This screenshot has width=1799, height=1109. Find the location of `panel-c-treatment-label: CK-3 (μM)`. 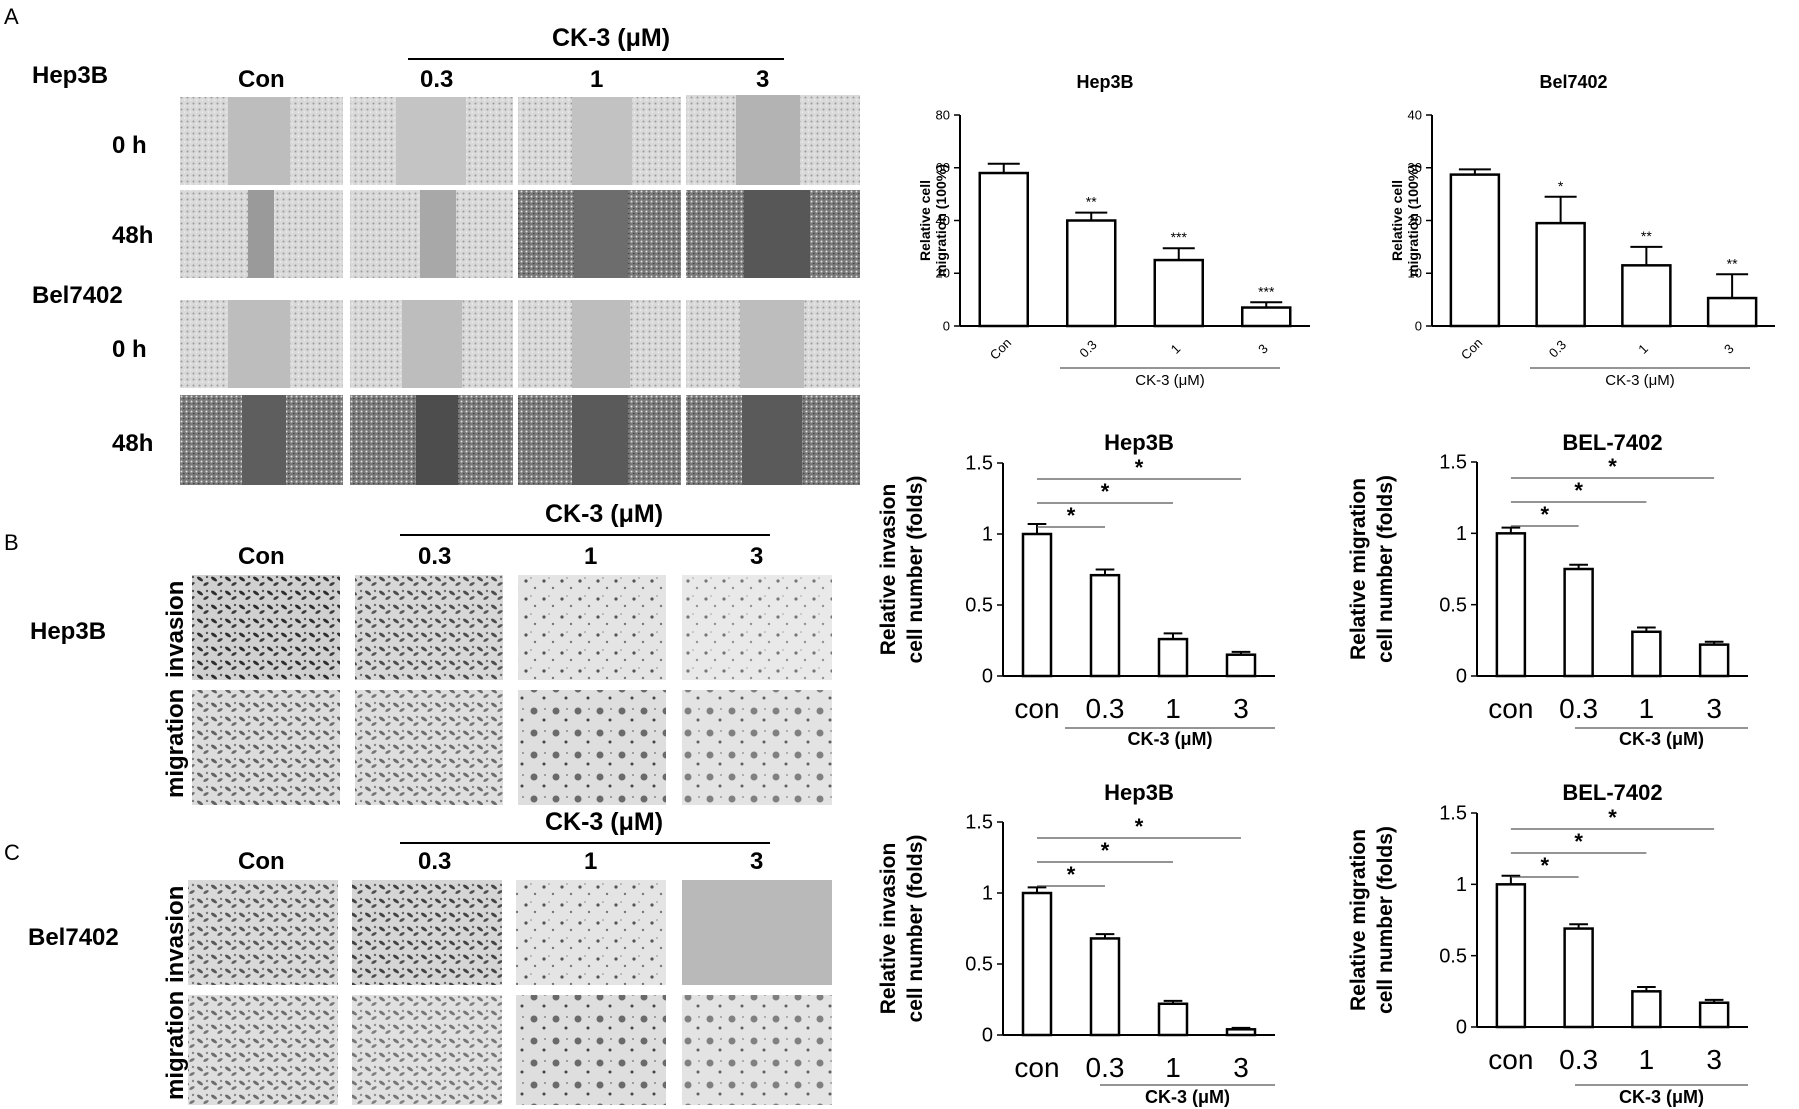

panel-c-treatment-label: CK-3 (μM) is located at coordinates (604, 822).